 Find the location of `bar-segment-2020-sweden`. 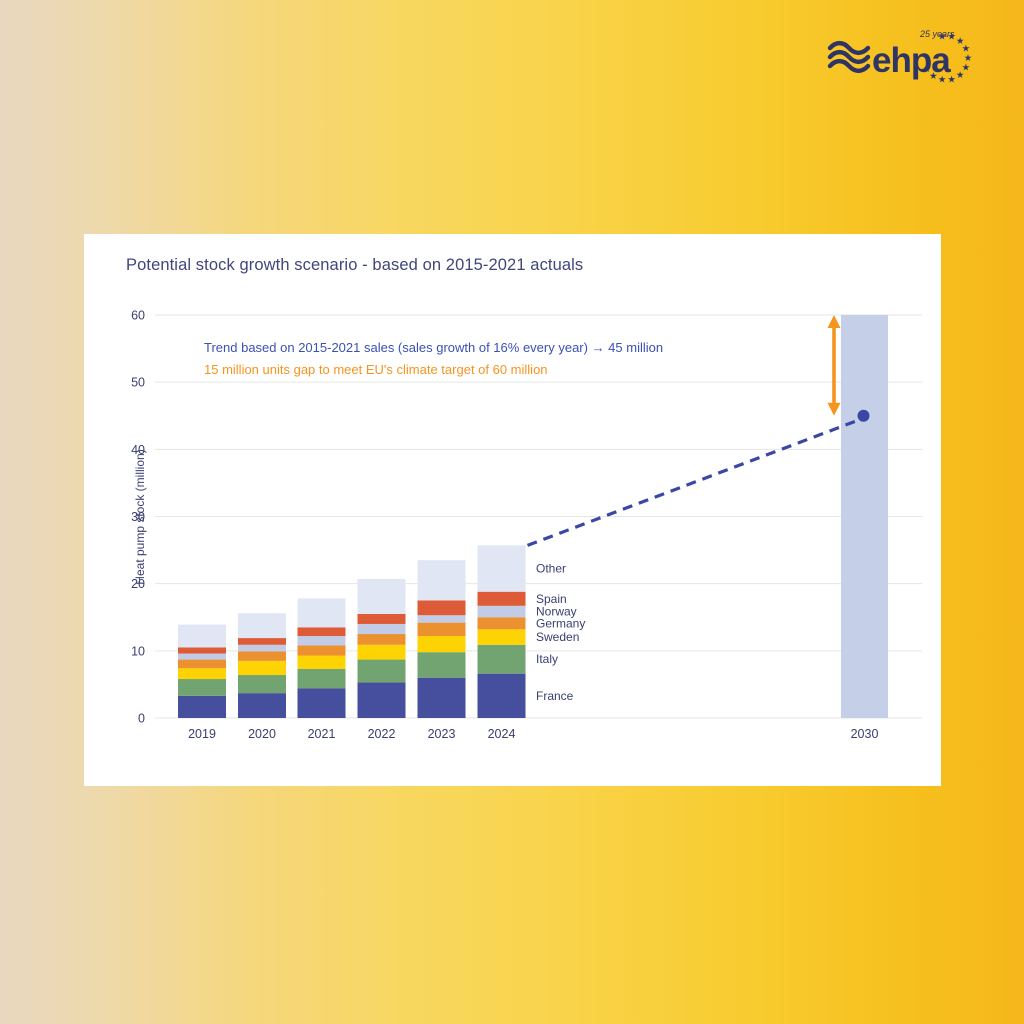

bar-segment-2020-sweden is located at coordinates (262, 668).